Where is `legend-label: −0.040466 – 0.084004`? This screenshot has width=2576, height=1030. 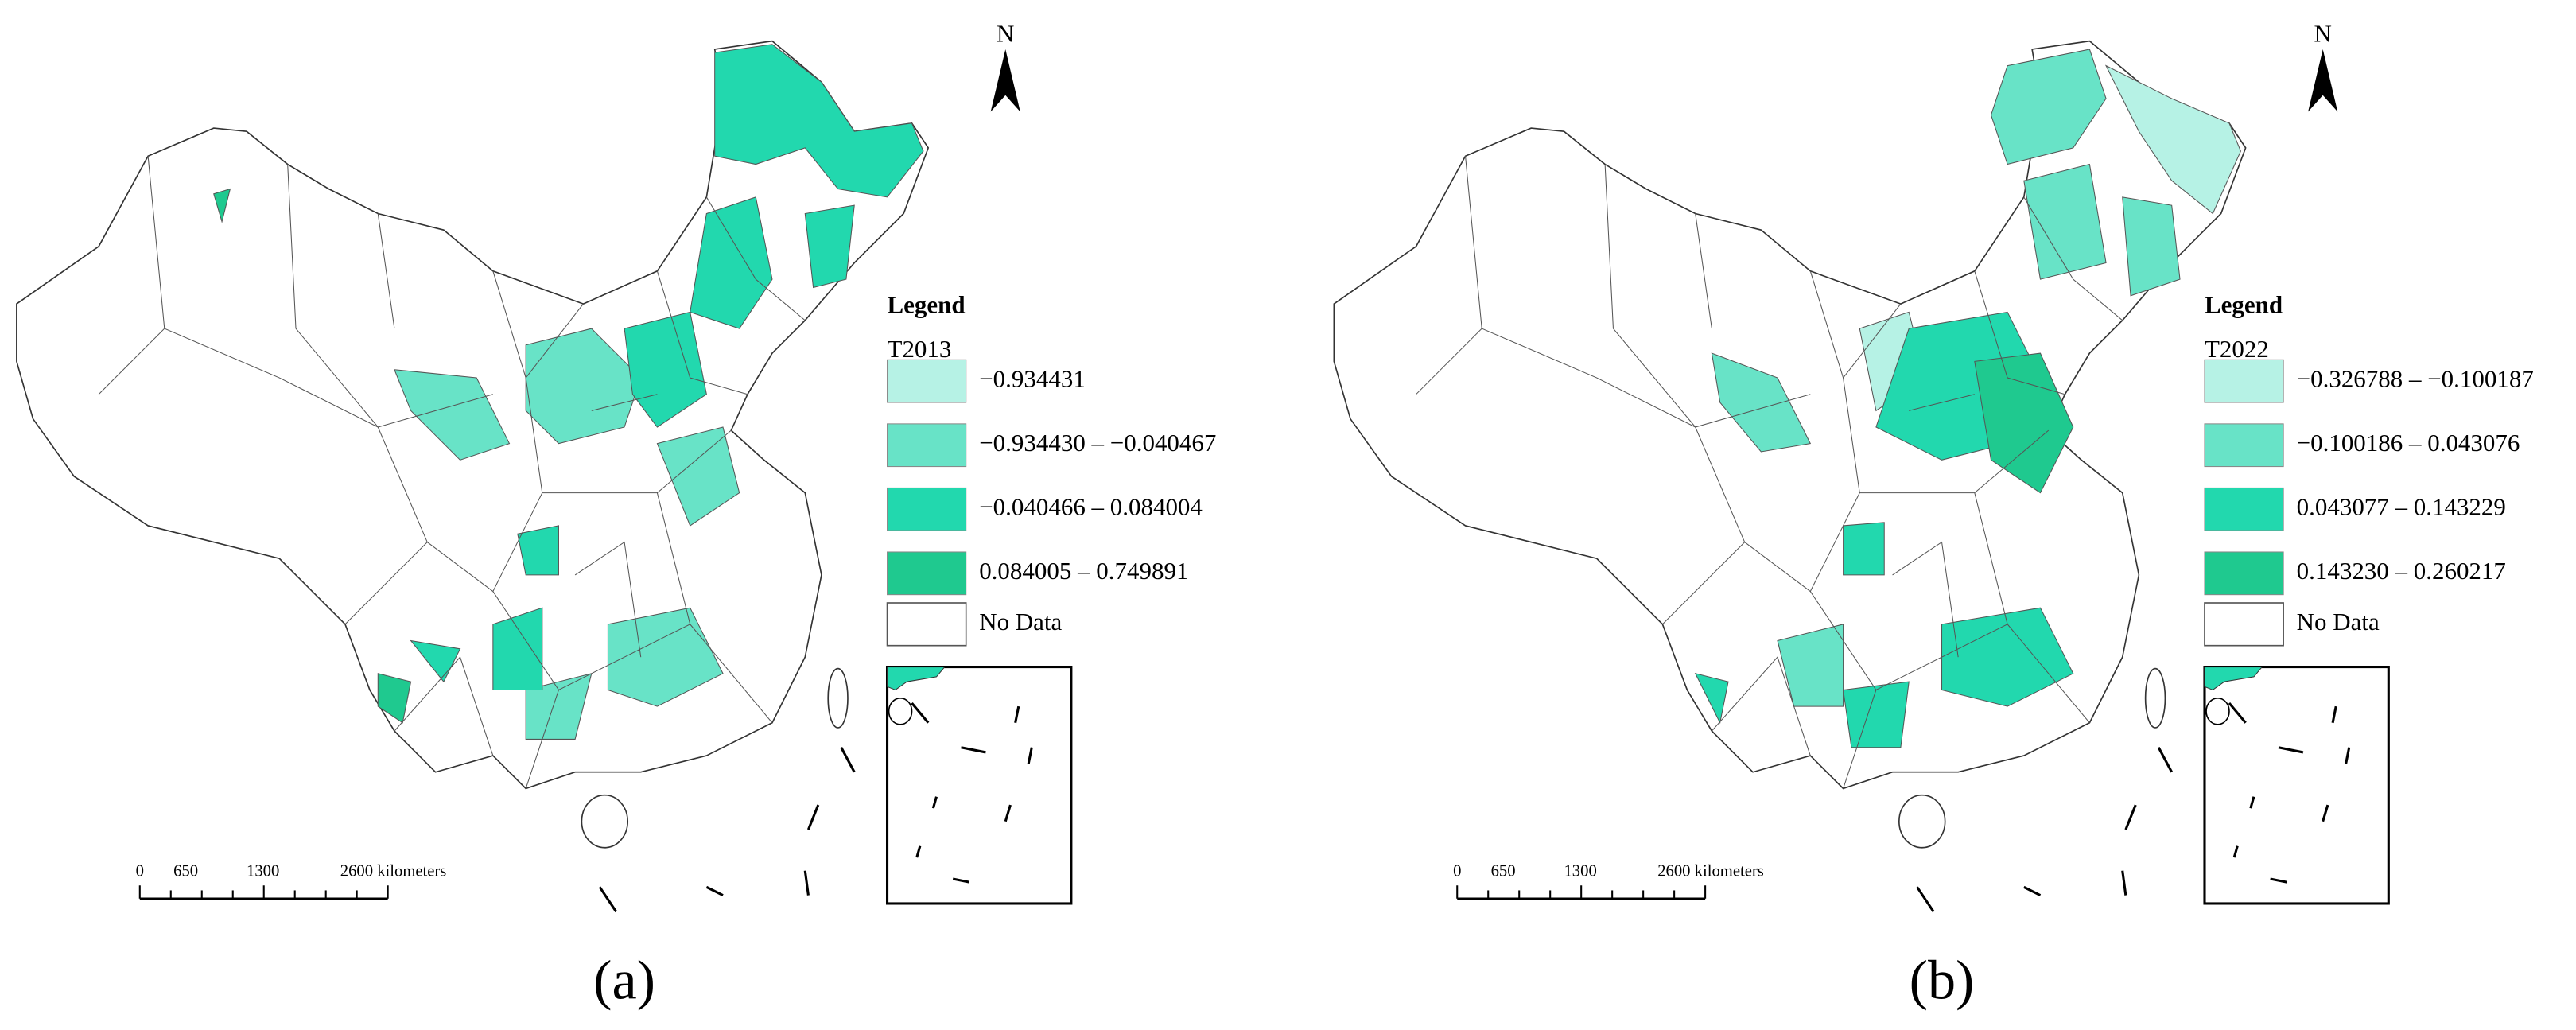 legend-label: −0.040466 – 0.084004 is located at coordinates (1091, 506).